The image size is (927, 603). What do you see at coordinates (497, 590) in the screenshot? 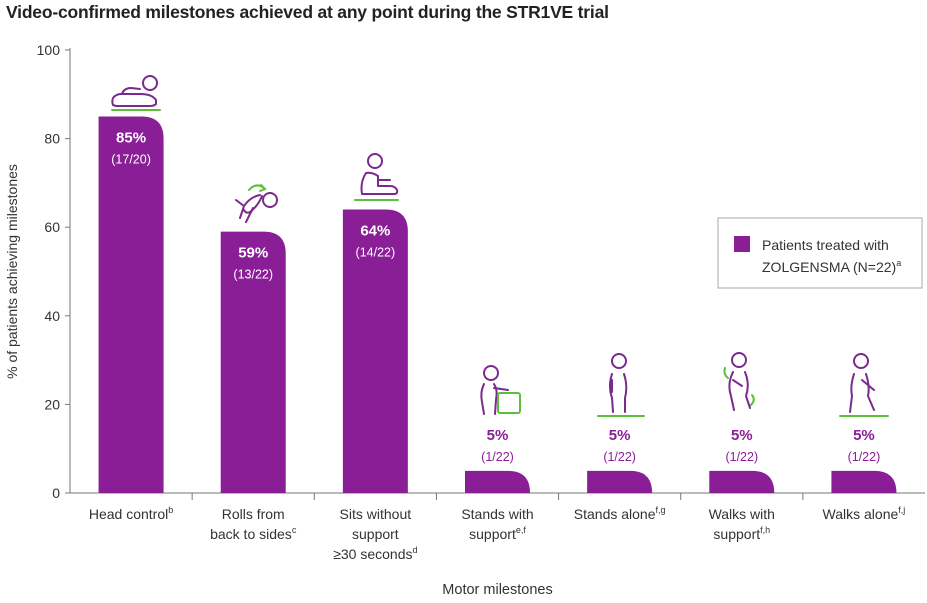
I see `x-axis-label: Motor milestones` at bounding box center [497, 590].